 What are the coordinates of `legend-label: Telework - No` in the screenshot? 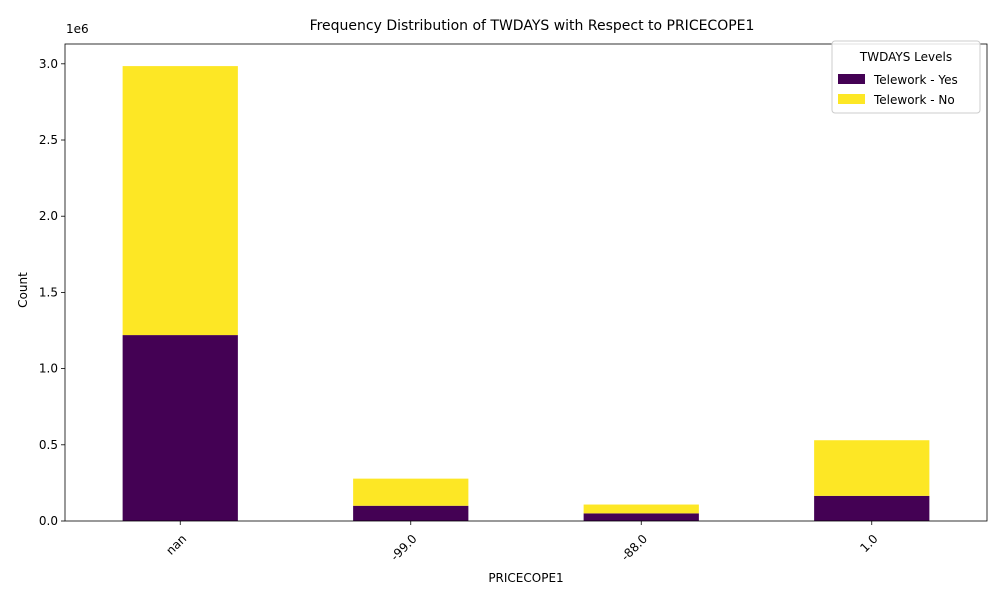 It's located at (914, 100).